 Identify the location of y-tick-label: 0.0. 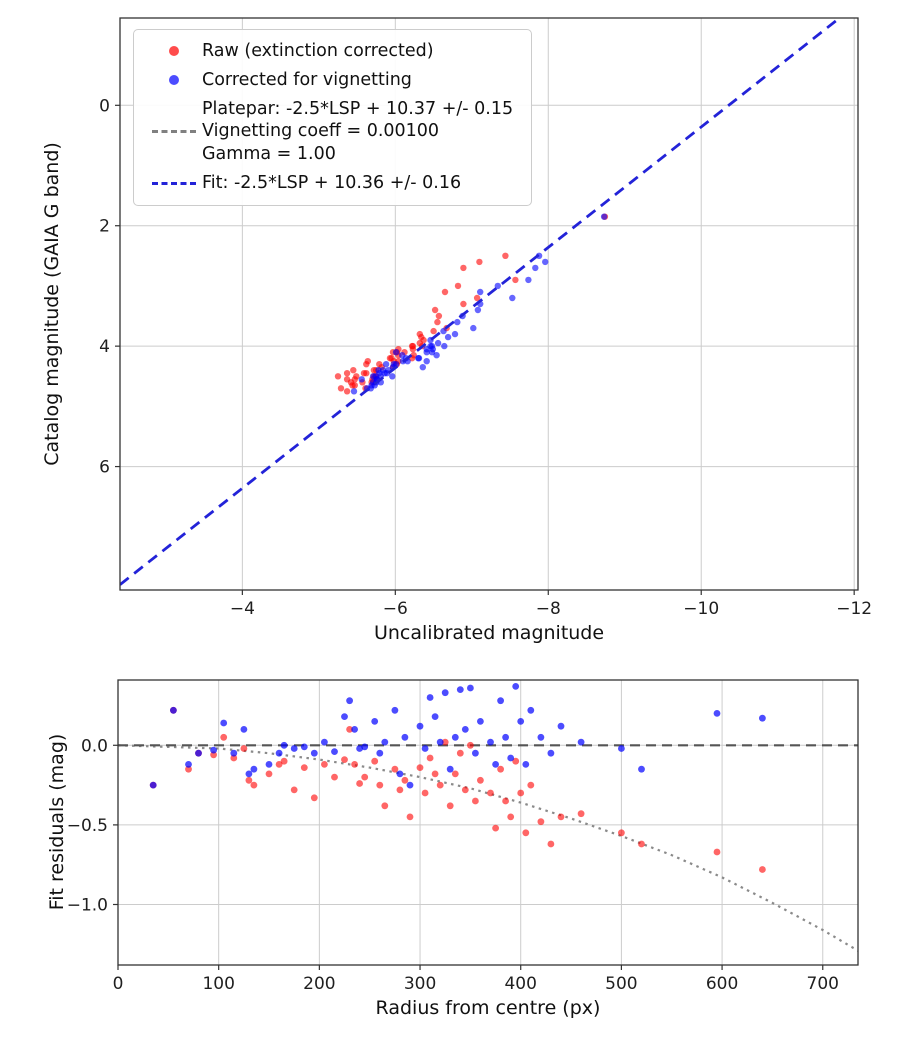
(94, 746).